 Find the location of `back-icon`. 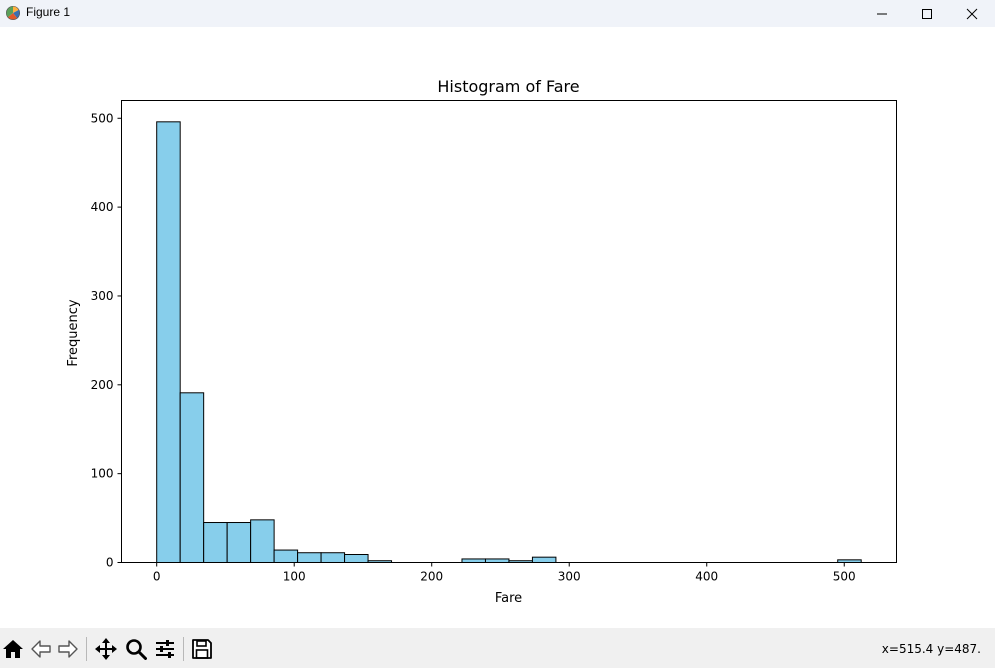

back-icon is located at coordinates (41, 649).